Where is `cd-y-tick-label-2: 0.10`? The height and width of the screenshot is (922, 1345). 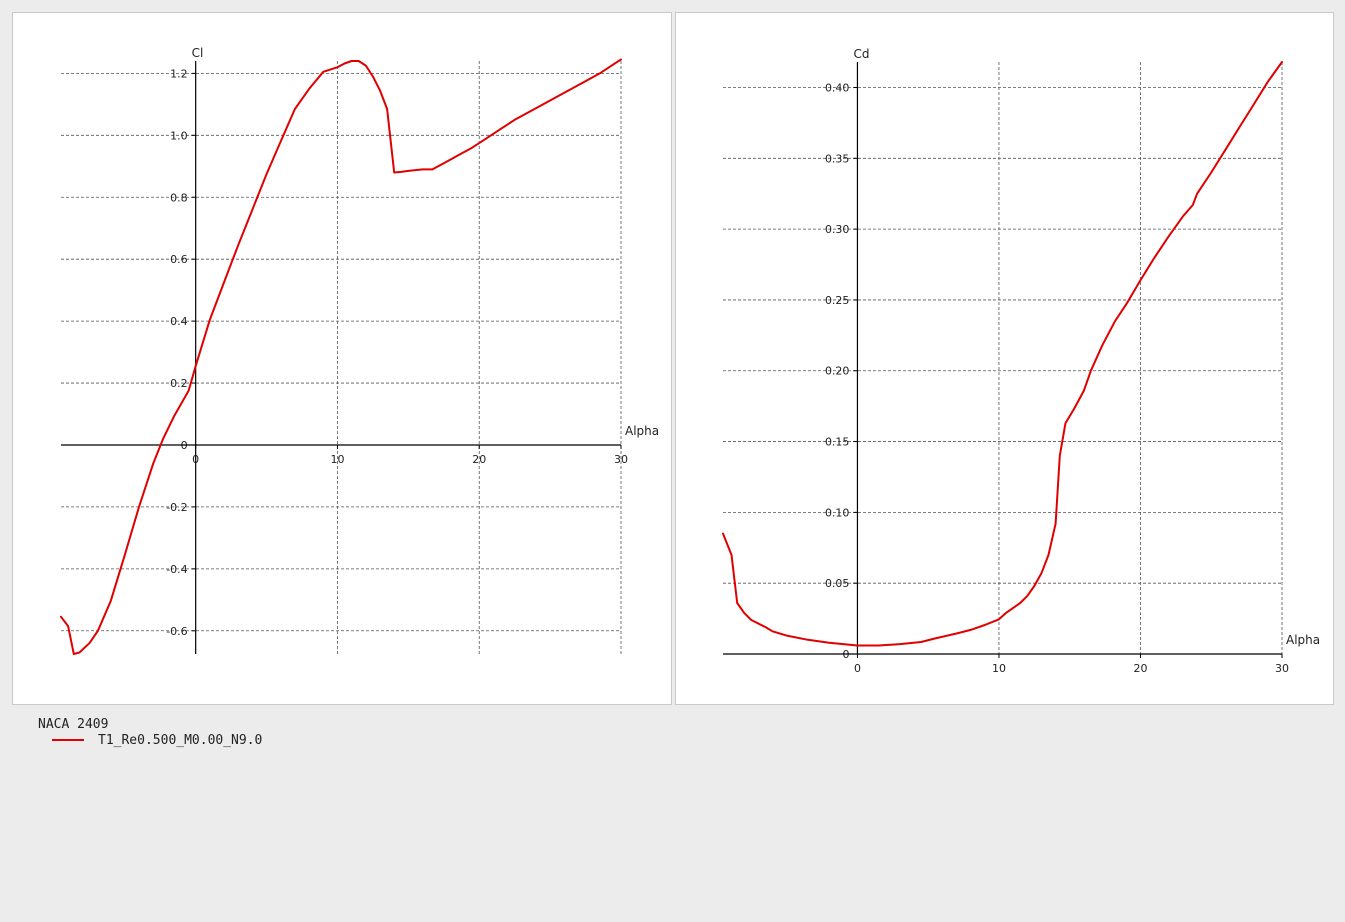 cd-y-tick-label-2: 0.10 is located at coordinates (837, 512).